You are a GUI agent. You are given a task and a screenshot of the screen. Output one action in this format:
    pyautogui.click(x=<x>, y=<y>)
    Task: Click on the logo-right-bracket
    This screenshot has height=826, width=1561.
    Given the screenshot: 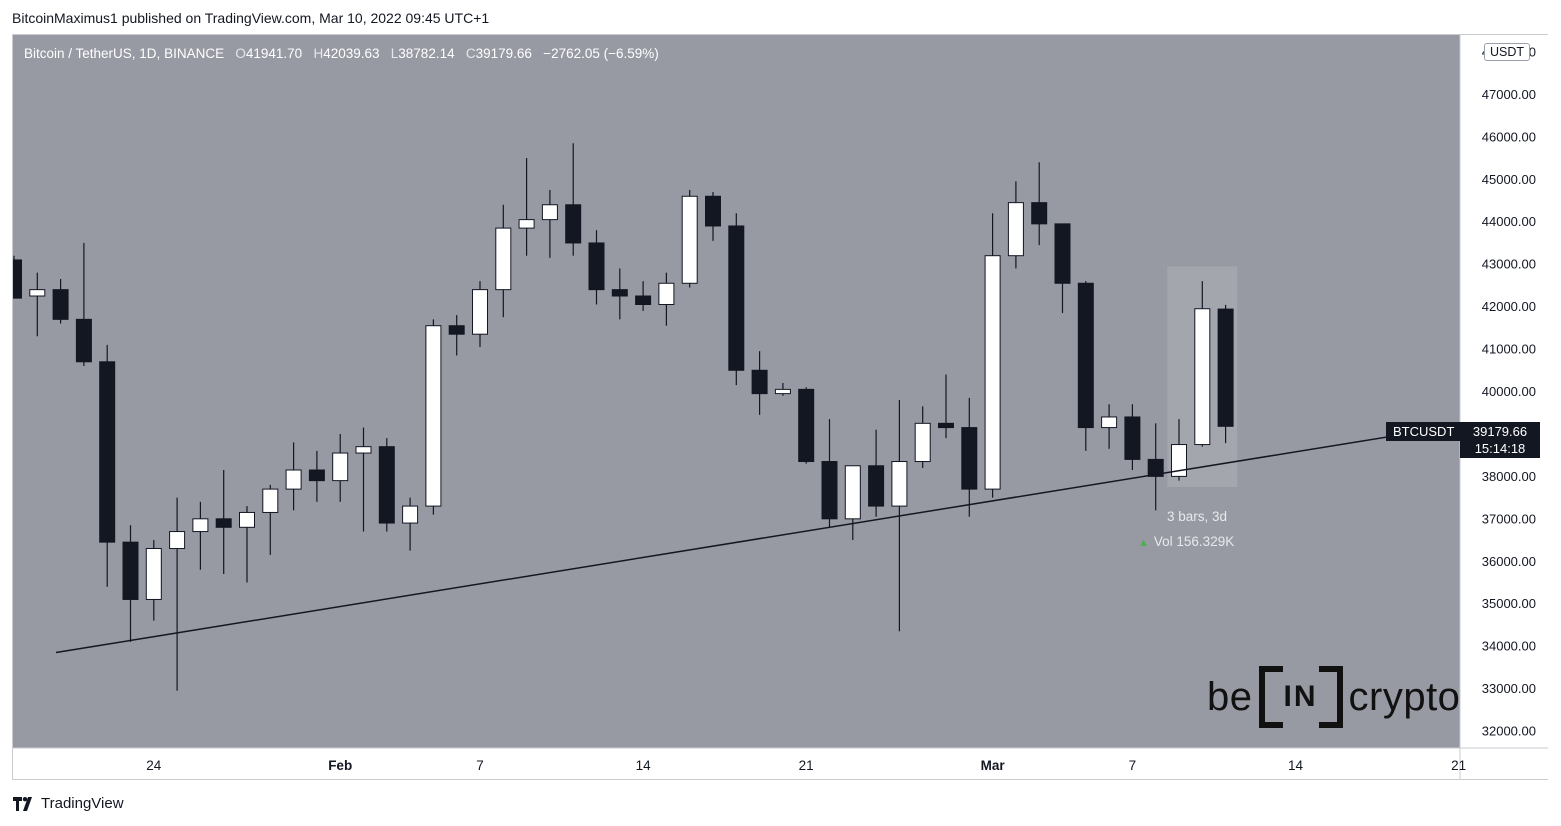 What is the action you would take?
    pyautogui.click(x=1330, y=697)
    